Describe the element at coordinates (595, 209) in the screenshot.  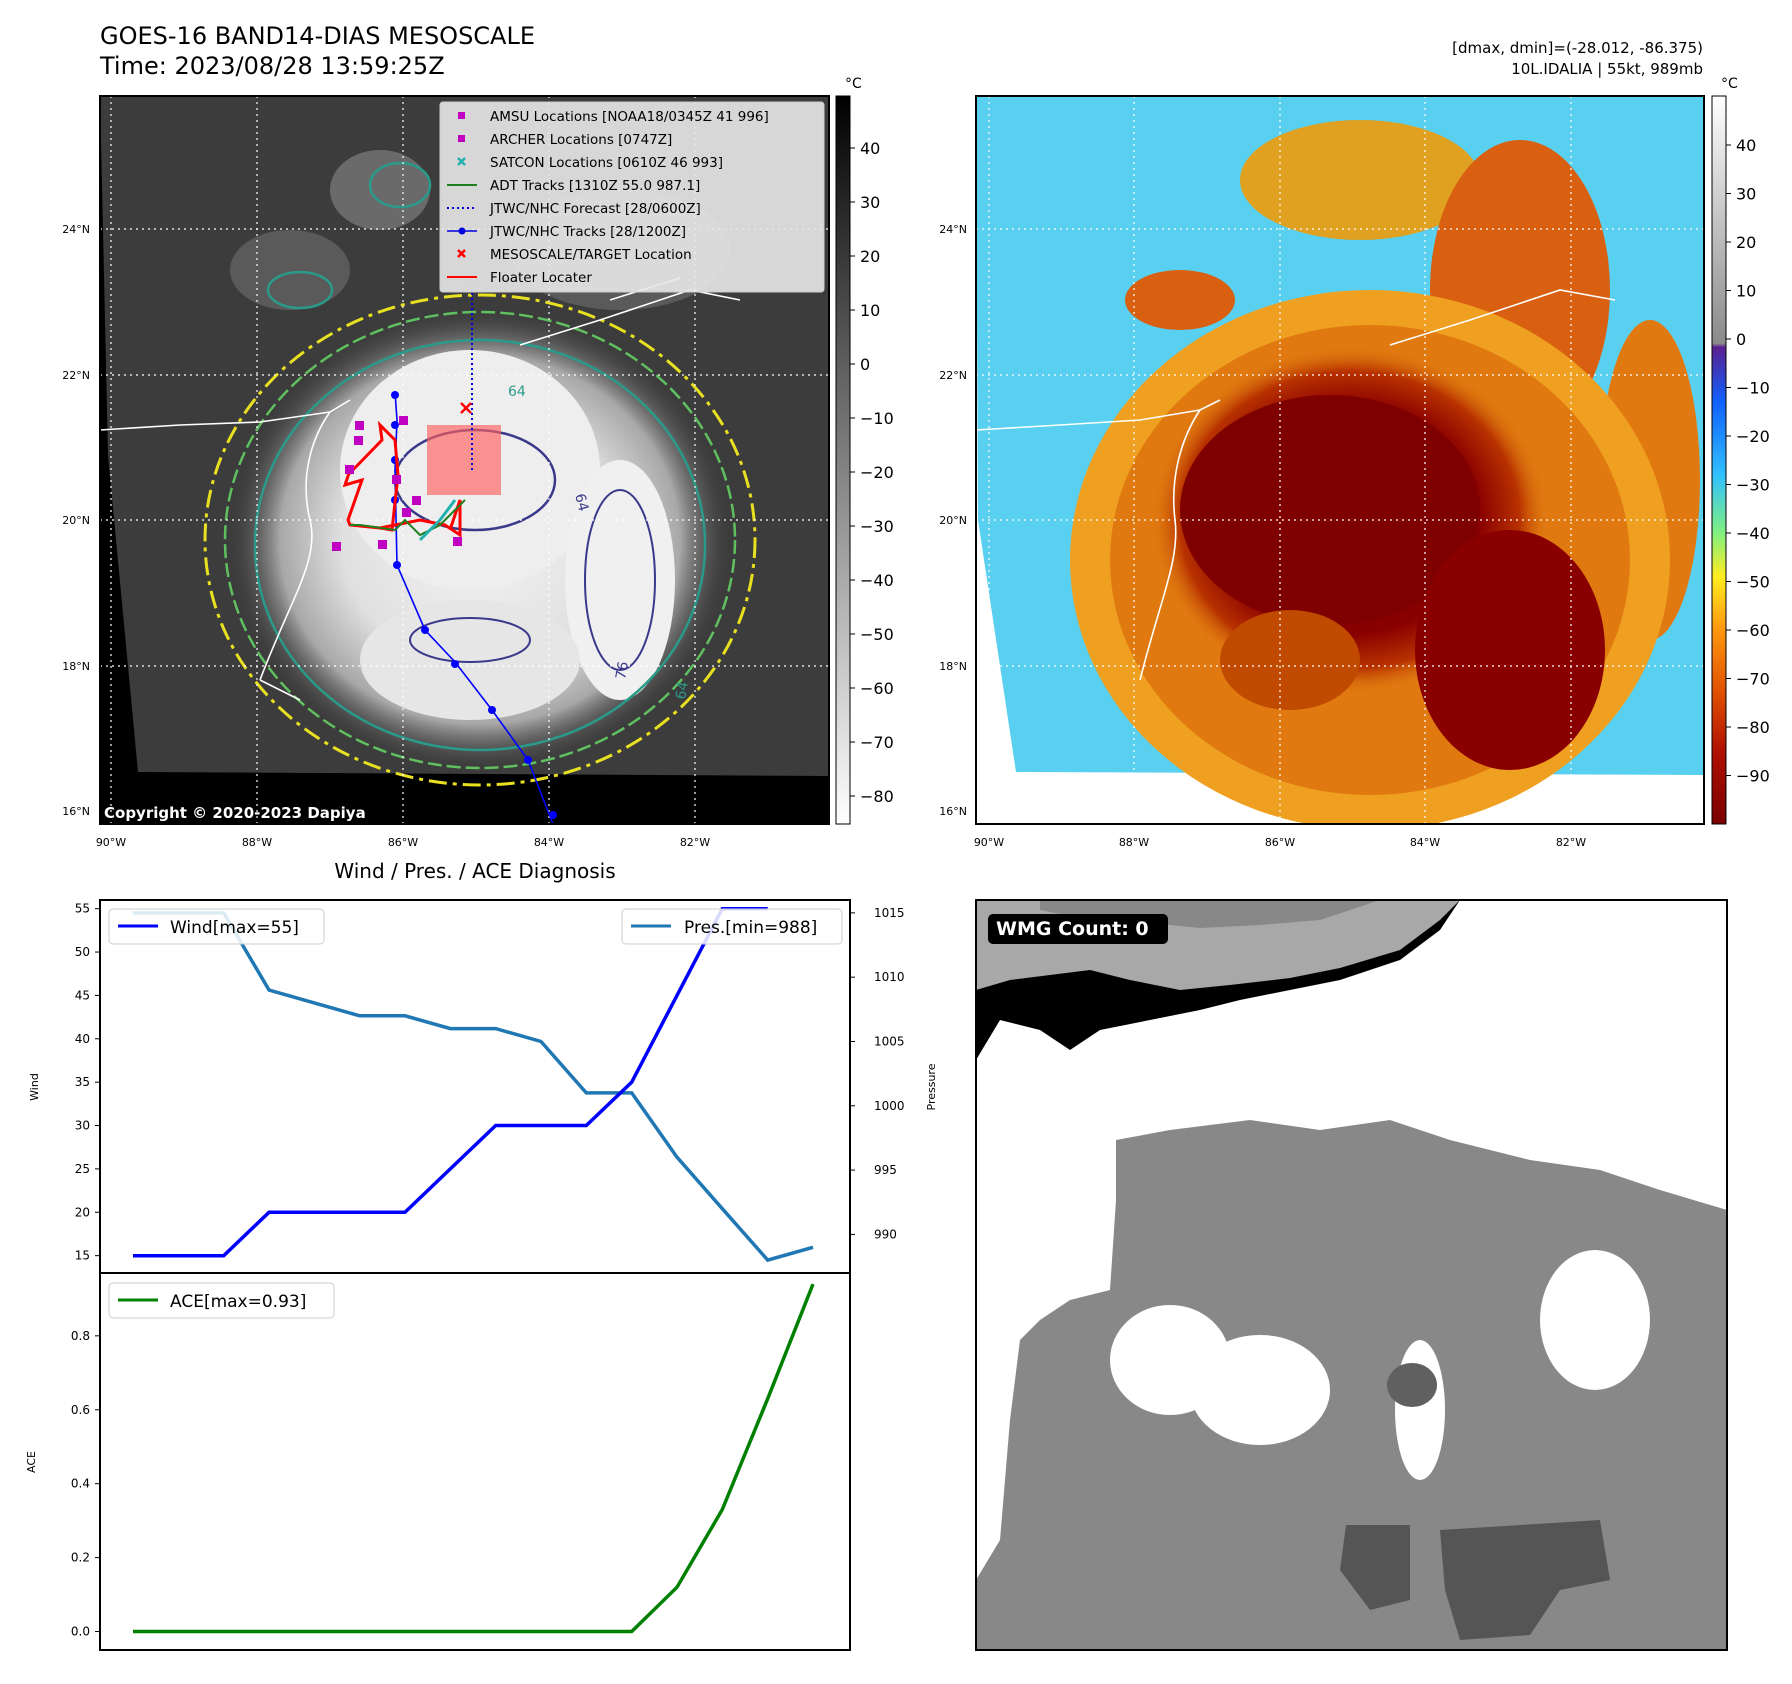
I see `svg-text: JTWC/NHC Forecast [28/0600Z]` at that location.